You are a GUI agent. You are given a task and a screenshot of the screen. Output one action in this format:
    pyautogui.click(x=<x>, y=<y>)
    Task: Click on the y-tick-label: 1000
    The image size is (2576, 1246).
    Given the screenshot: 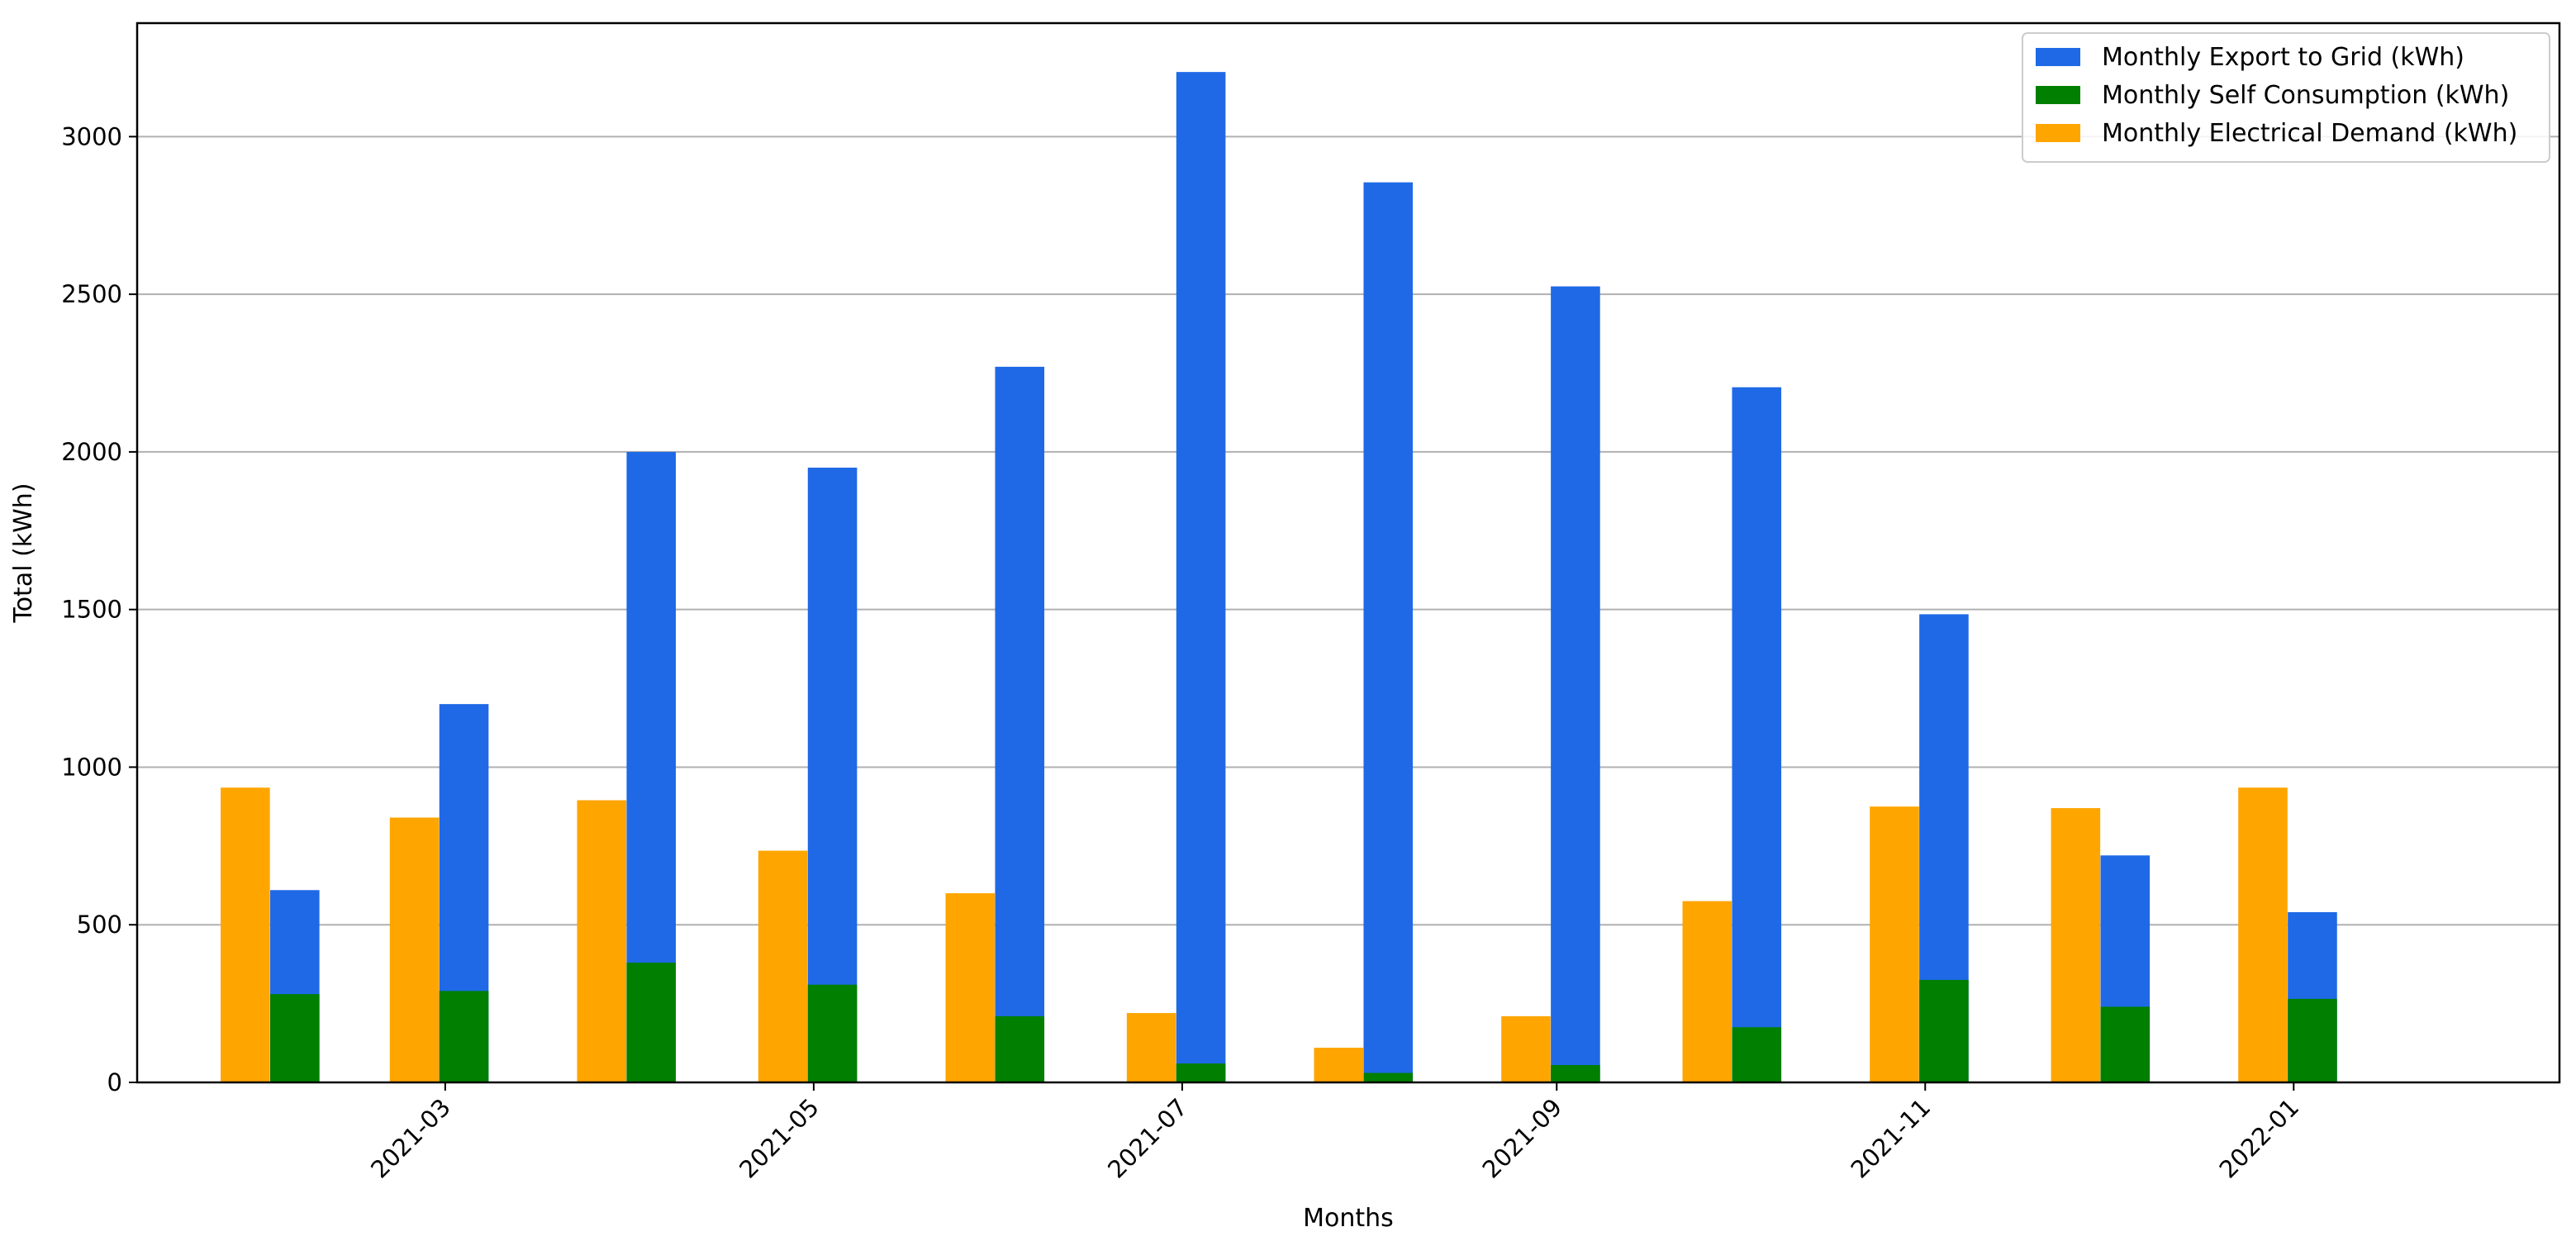 What is the action you would take?
    pyautogui.click(x=91, y=767)
    